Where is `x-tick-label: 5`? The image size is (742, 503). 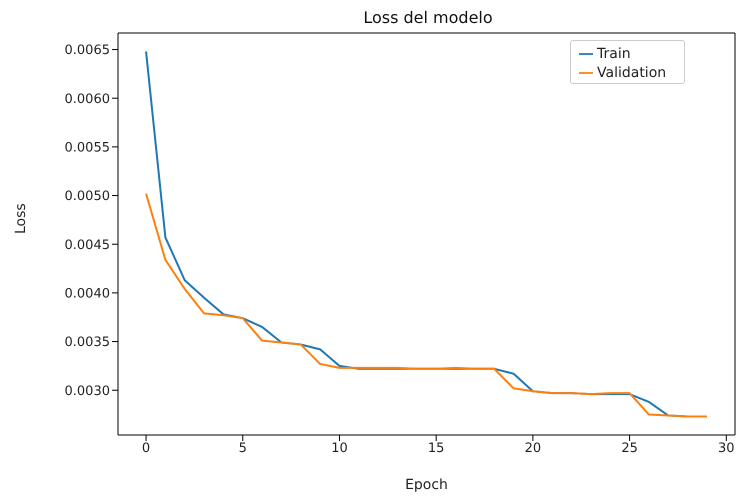
x-tick-label: 5 is located at coordinates (242, 448).